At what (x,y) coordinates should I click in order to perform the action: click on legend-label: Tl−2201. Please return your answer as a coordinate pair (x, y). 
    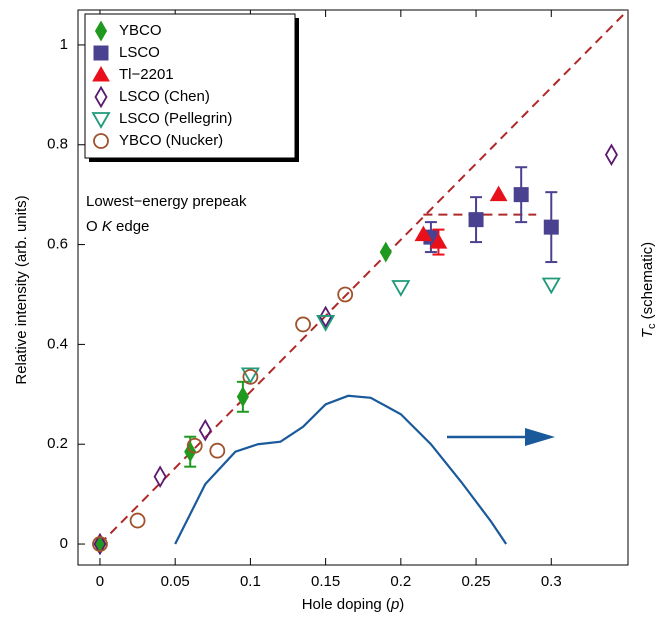
    Looking at the image, I should click on (146, 74).